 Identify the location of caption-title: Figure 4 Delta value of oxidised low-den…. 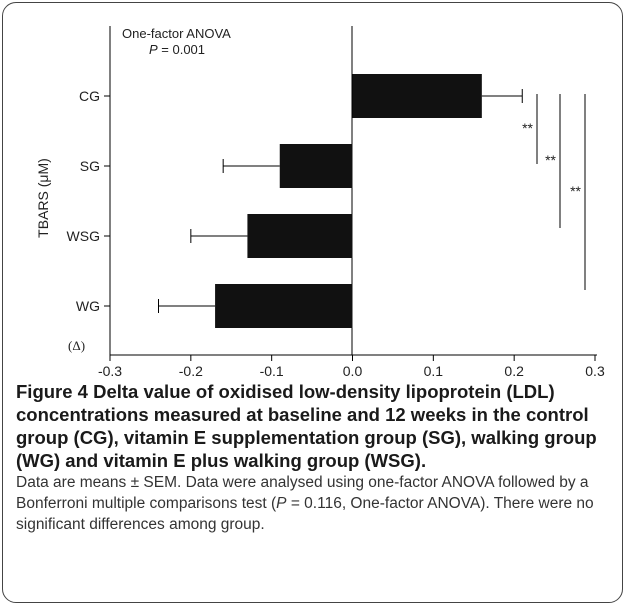
(306, 426).